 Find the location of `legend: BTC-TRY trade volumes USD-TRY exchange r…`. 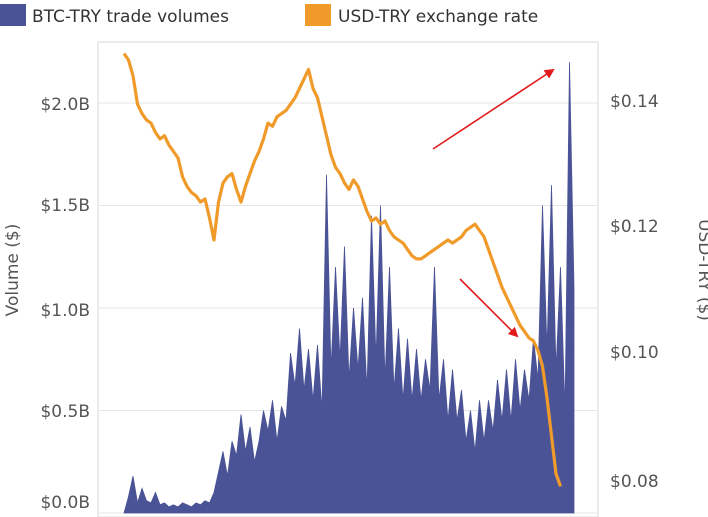

legend: BTC-TRY trade volumes USD-TRY exchange r… is located at coordinates (269, 15).